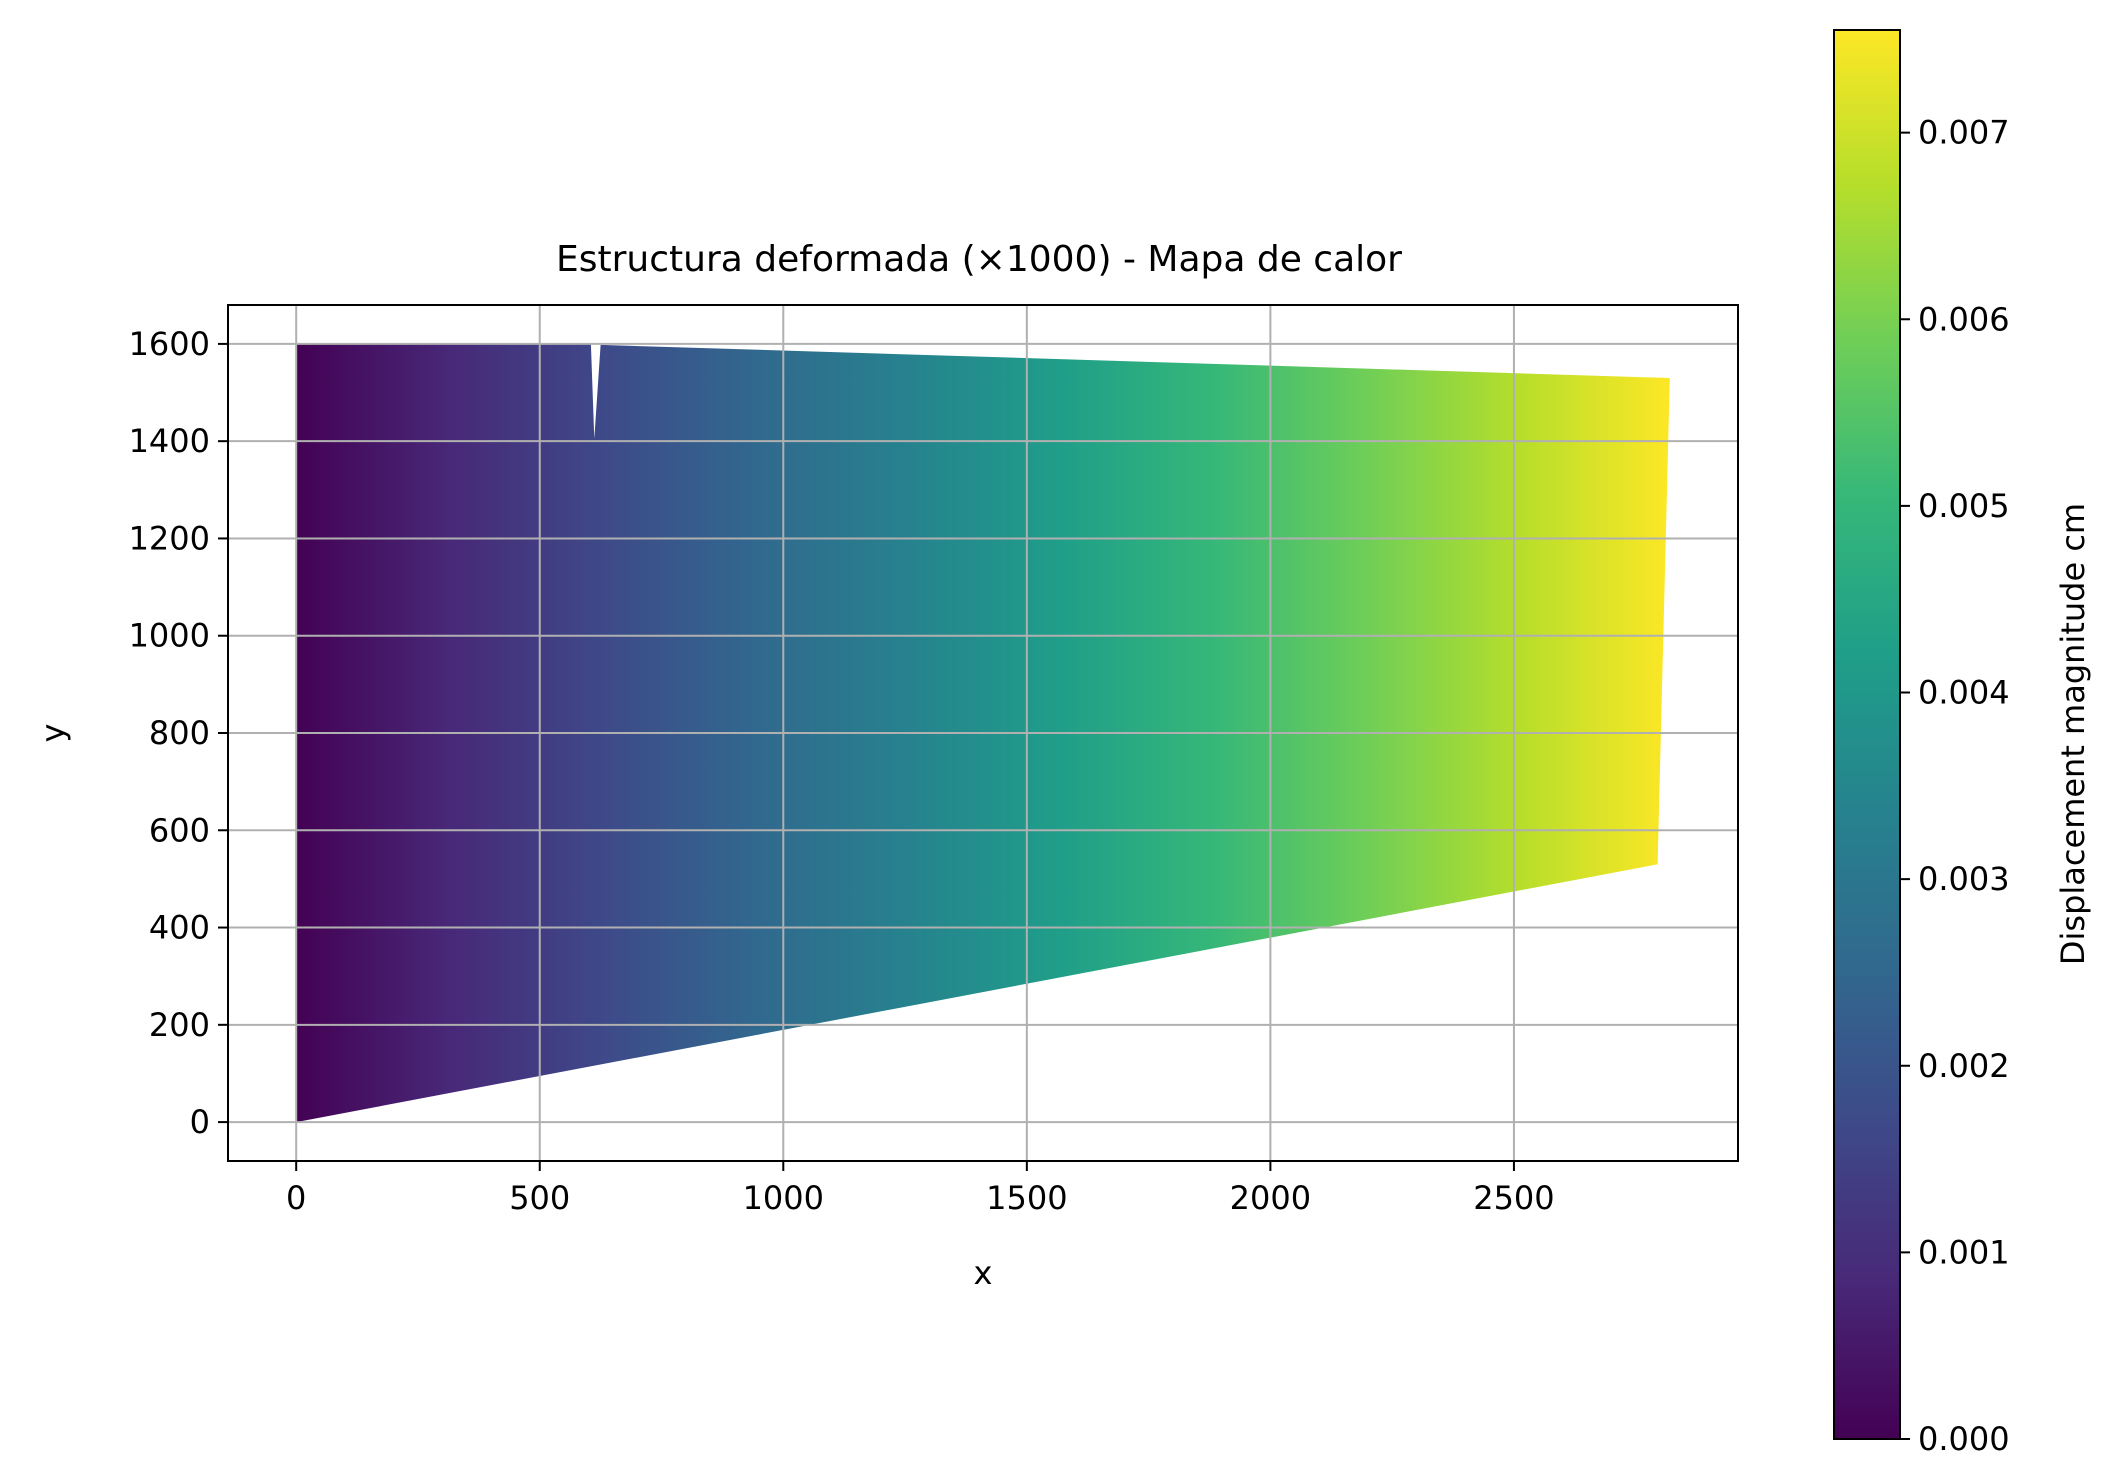 The height and width of the screenshot is (1471, 2111). I want to click on colorbar-tick-label: 0.007, so click(1964, 133).